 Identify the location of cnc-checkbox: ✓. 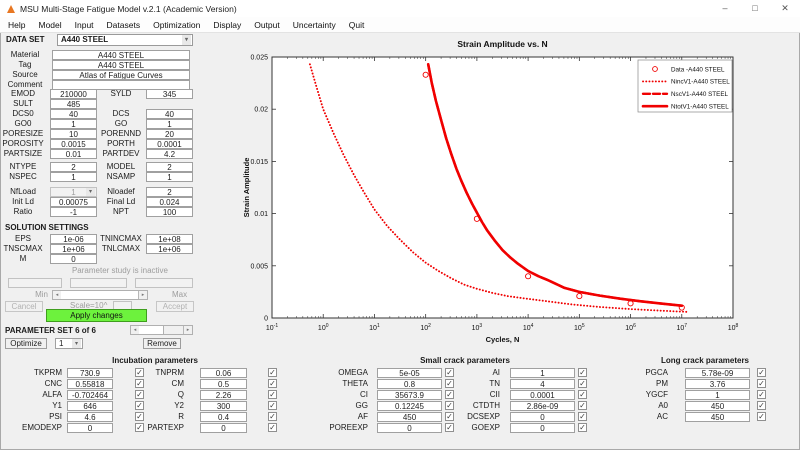
(139, 383).